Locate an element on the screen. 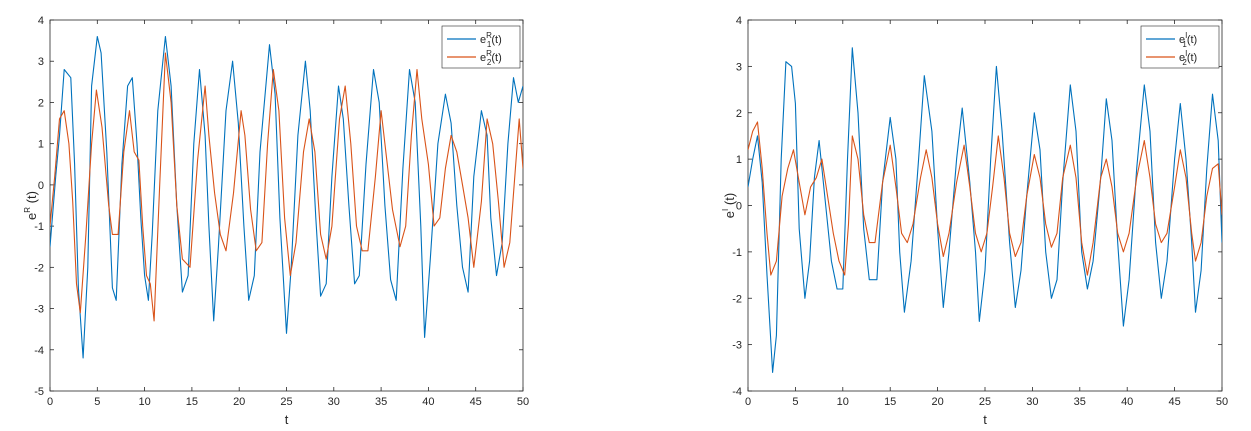  y-axis-label: eR (t) is located at coordinates (31, 205).